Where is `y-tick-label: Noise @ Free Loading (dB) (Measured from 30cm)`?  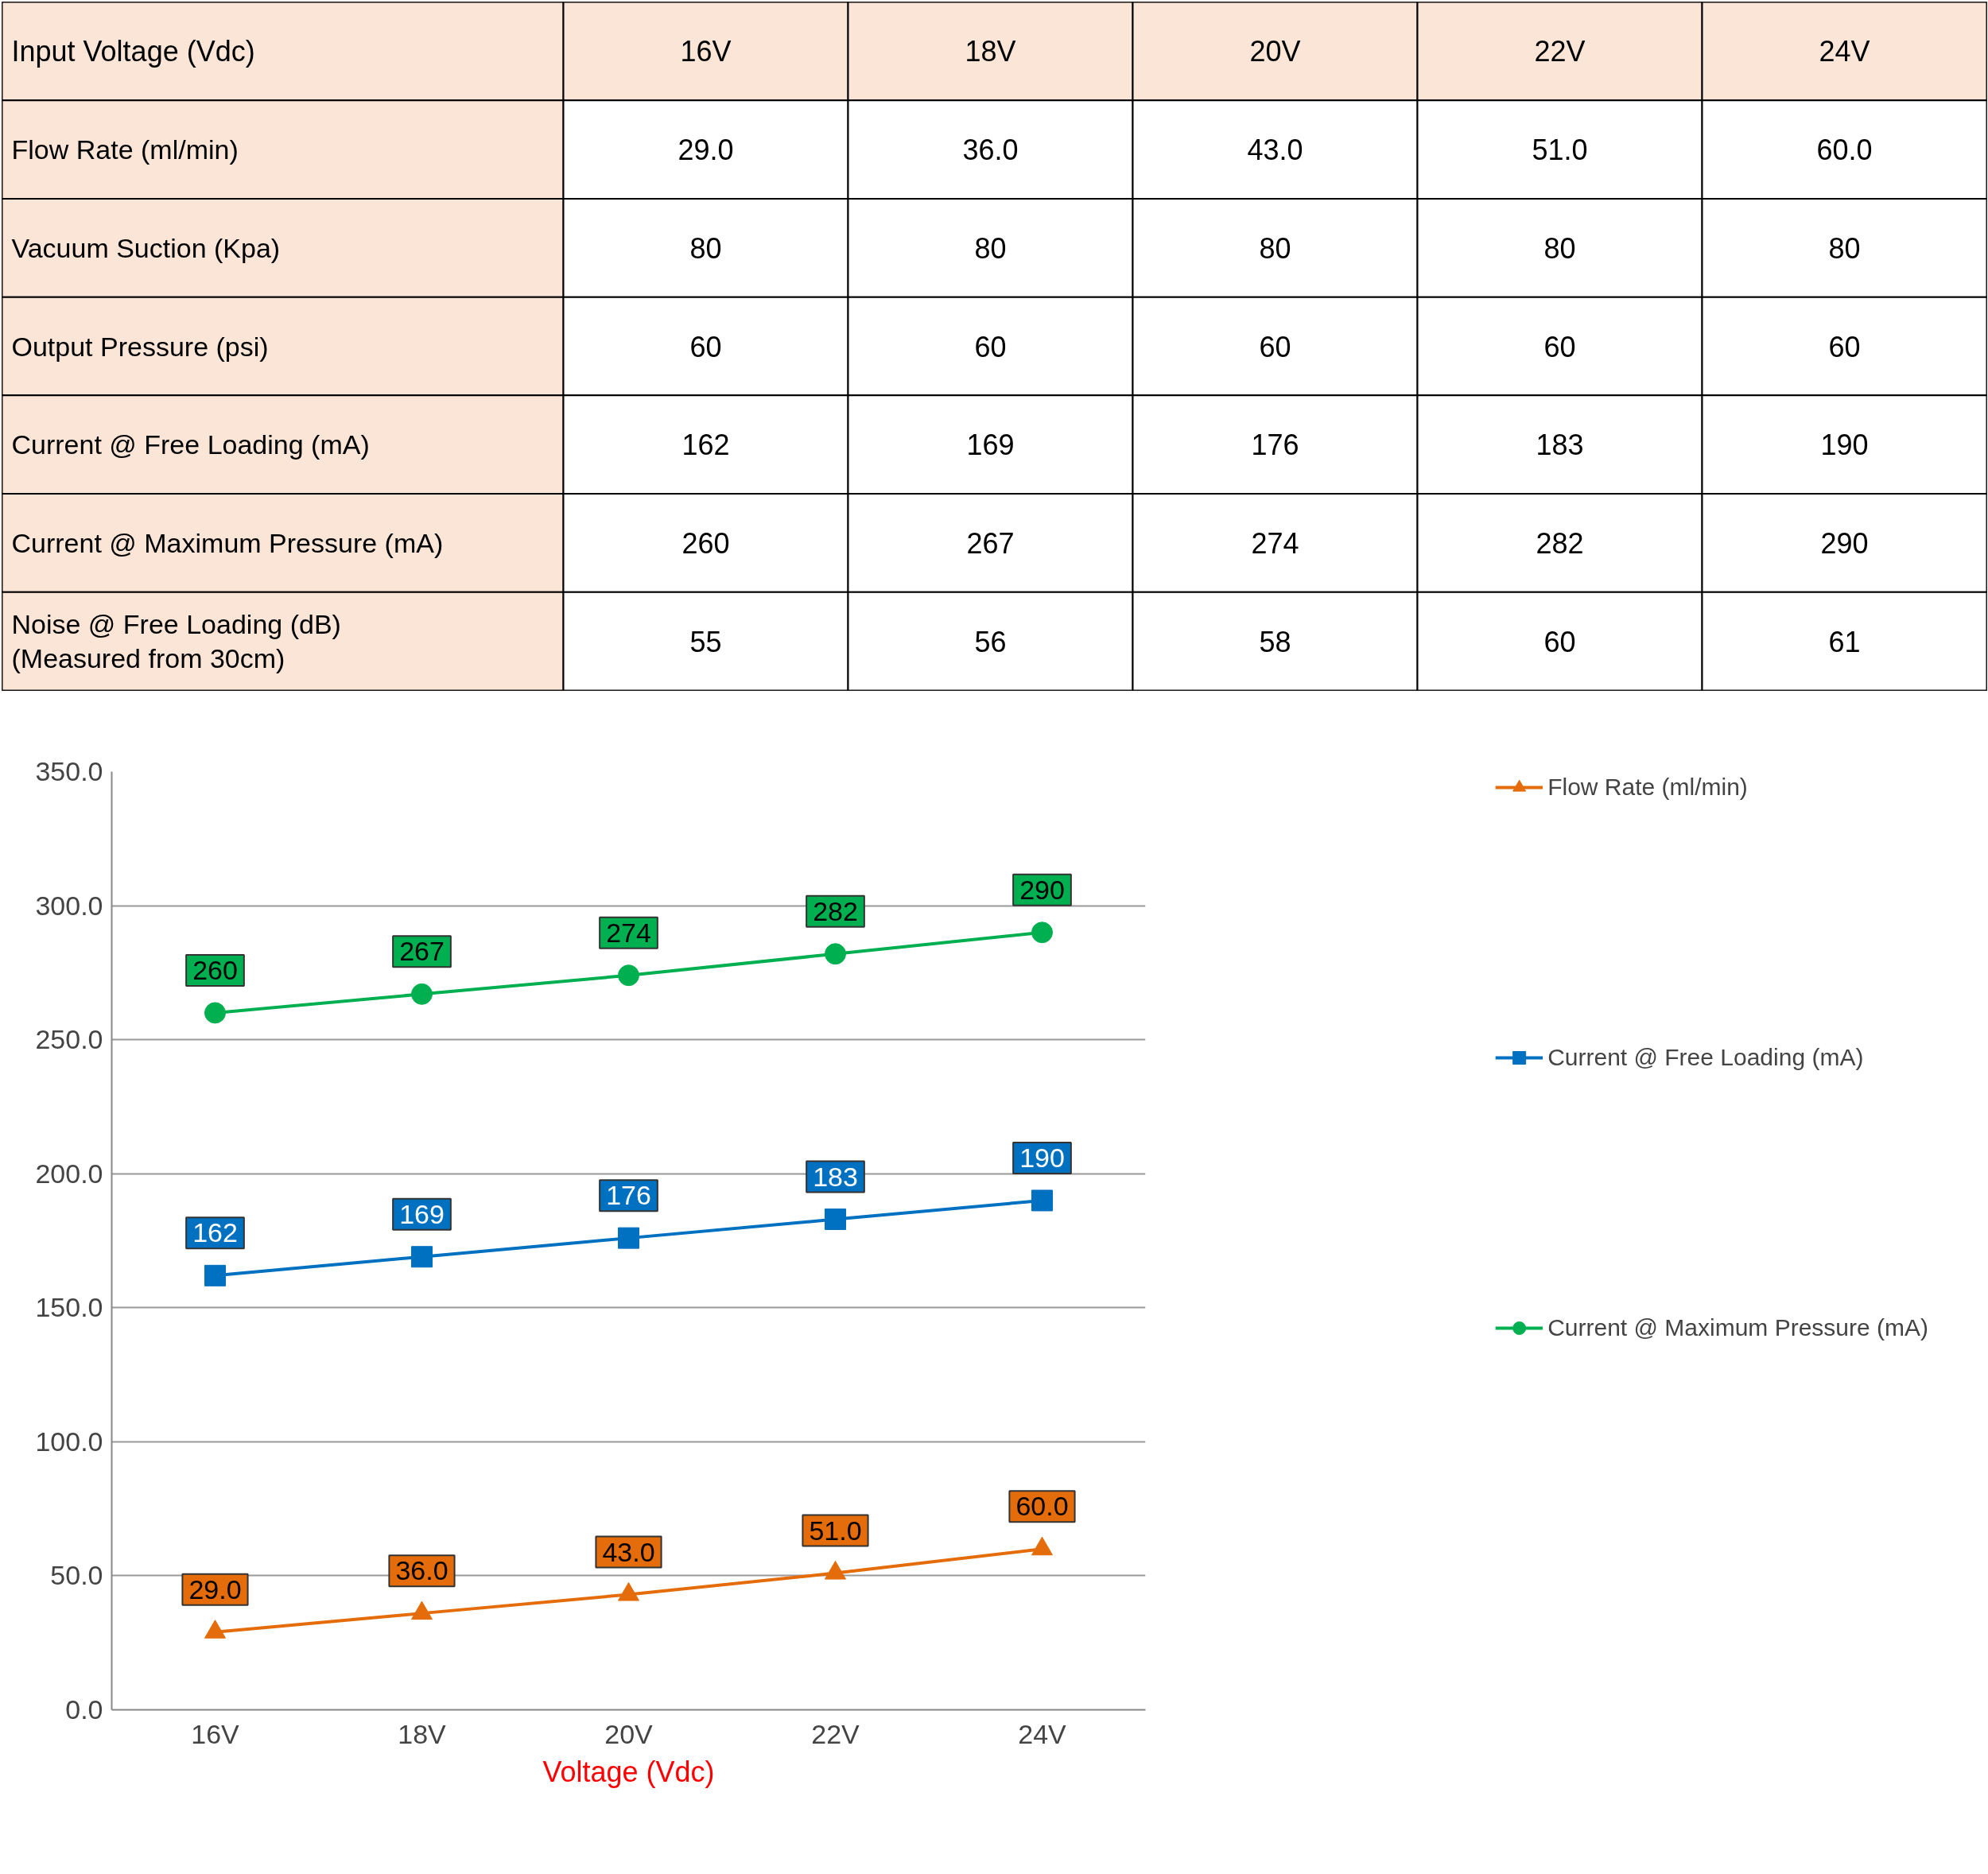
y-tick-label: Noise @ Free Loading (dB) (Measured from 30cm) is located at coordinates (176, 641).